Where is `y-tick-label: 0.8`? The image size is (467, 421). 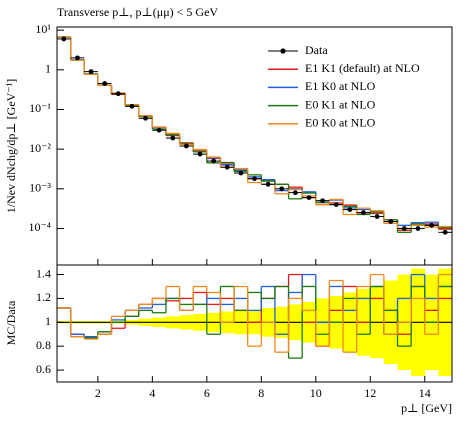 y-tick-label: 0.8 is located at coordinates (43, 345).